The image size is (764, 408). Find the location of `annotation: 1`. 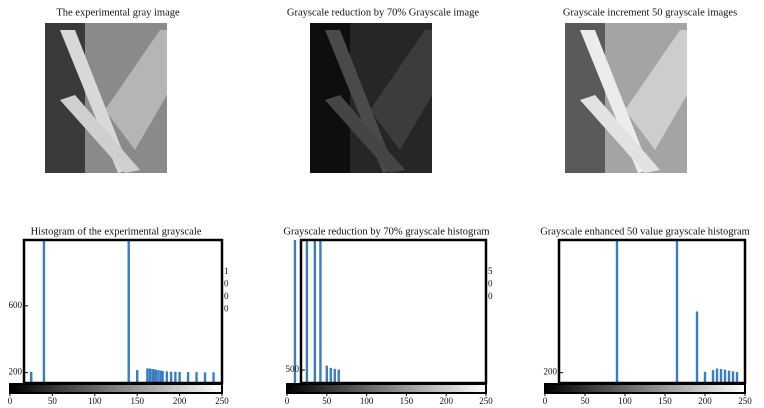

annotation: 1 is located at coordinates (226, 271).